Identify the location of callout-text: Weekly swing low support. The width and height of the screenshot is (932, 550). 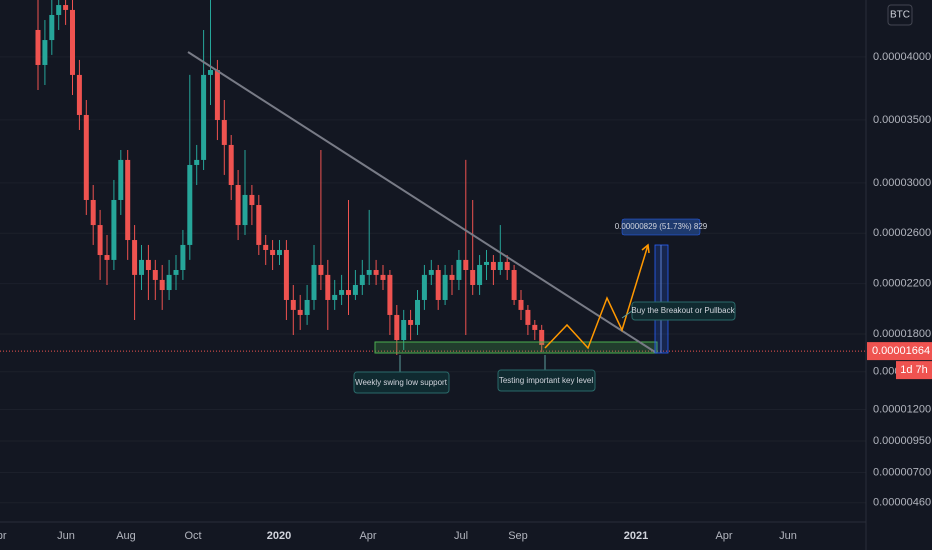
(401, 382).